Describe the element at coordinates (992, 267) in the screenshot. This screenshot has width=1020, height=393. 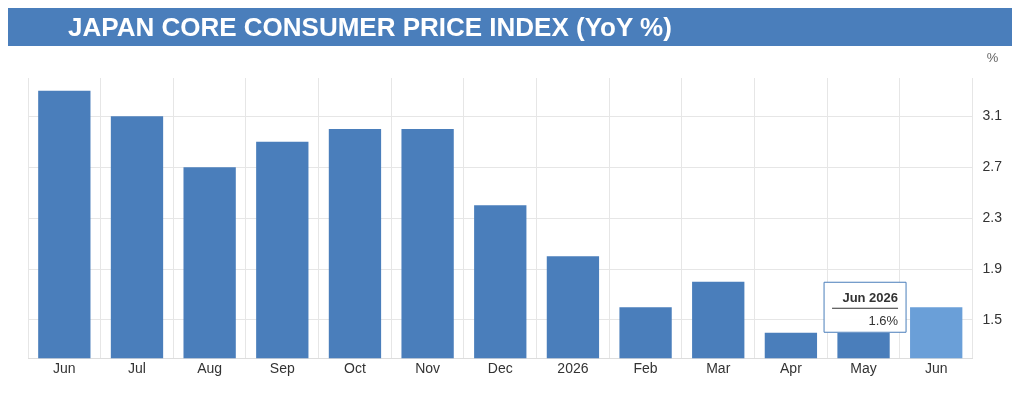
I see `y-tick-label: 1.9` at that location.